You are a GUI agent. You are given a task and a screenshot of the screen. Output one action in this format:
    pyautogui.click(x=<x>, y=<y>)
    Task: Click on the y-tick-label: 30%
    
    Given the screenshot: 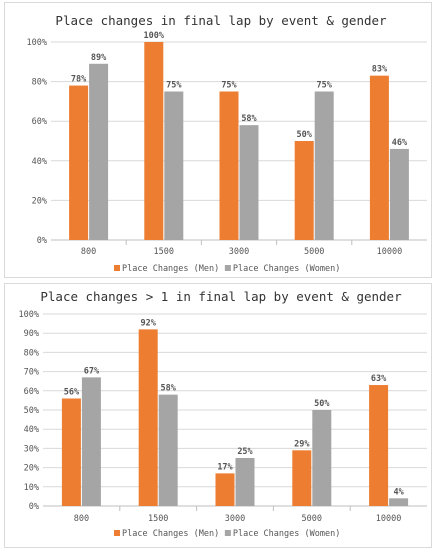 What is the action you would take?
    pyautogui.click(x=31, y=449)
    